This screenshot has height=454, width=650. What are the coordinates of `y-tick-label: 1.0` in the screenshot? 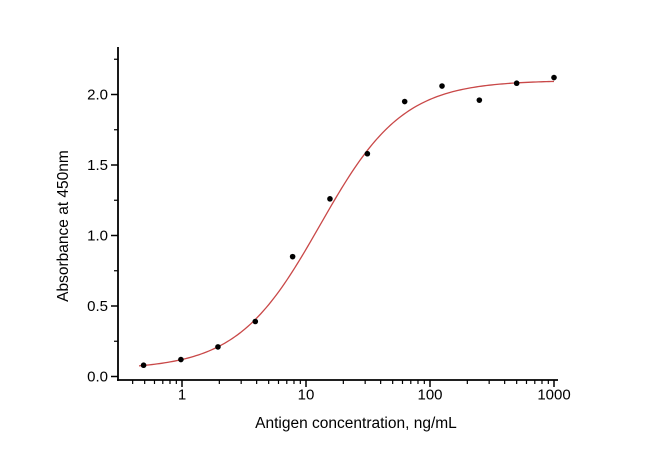 It's located at (97, 236).